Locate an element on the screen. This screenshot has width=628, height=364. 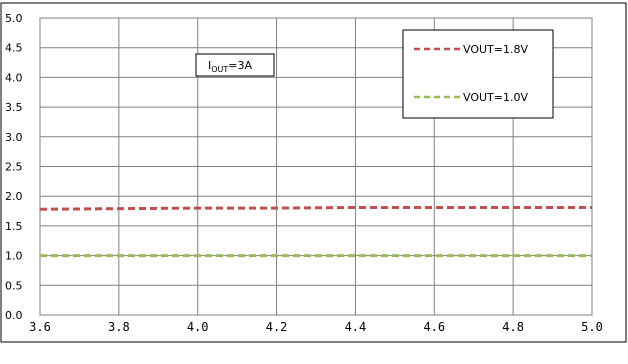
x-tick-label: 4.8 is located at coordinates (513, 327).